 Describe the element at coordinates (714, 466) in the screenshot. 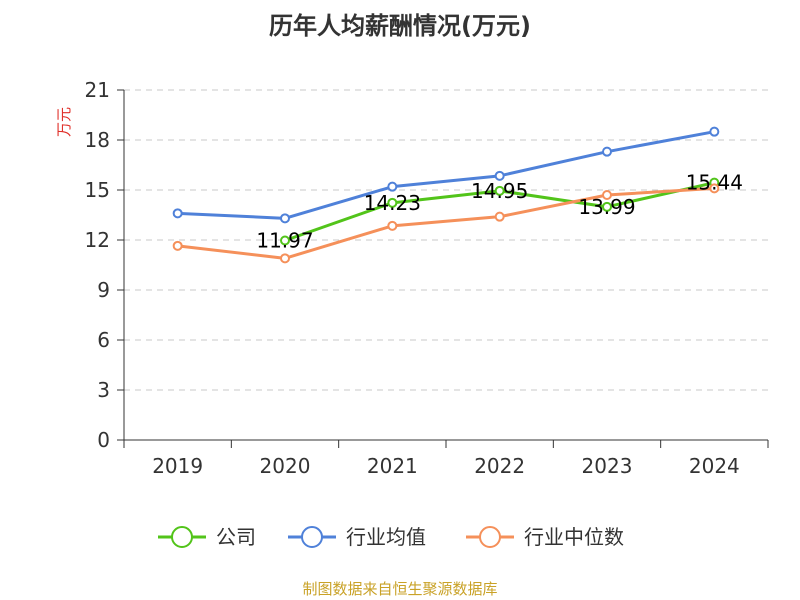

I see `x-tick-label: 2024` at that location.